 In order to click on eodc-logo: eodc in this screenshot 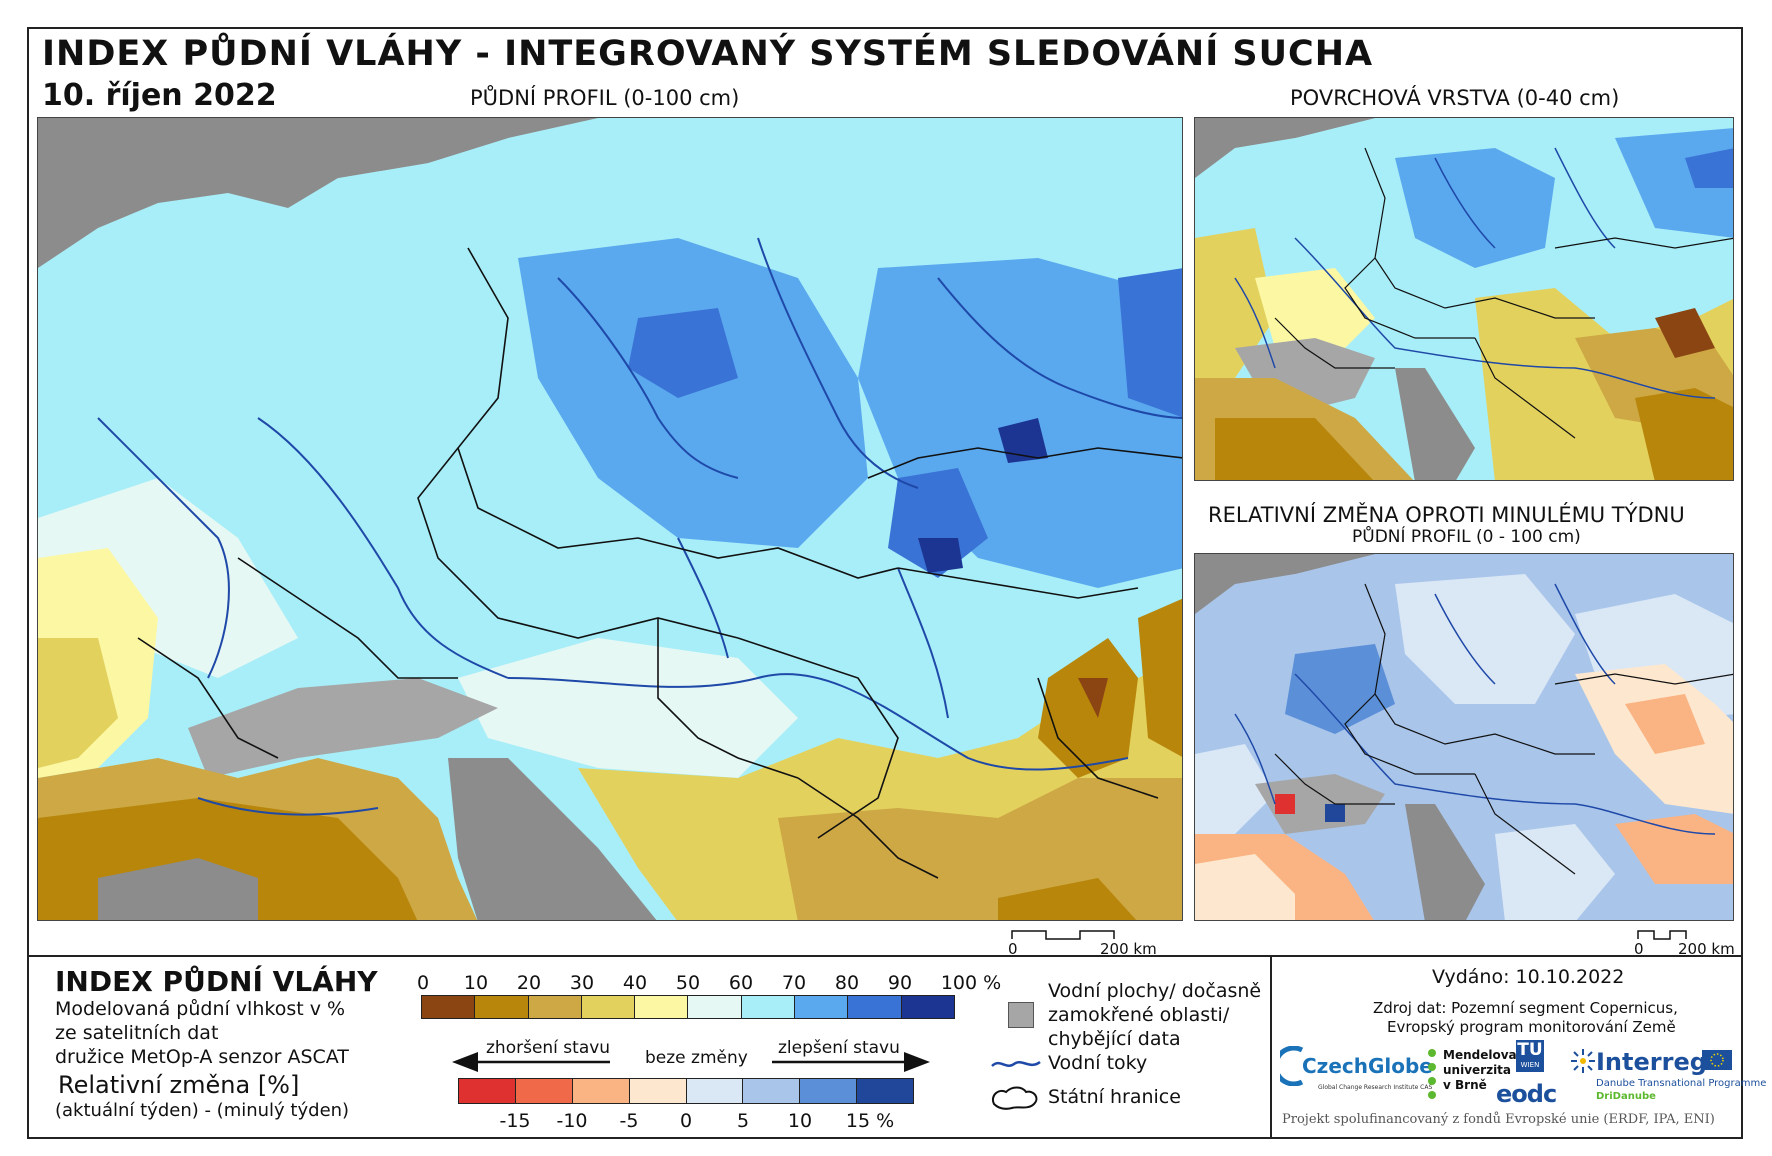, I will do `click(1526, 1094)`.